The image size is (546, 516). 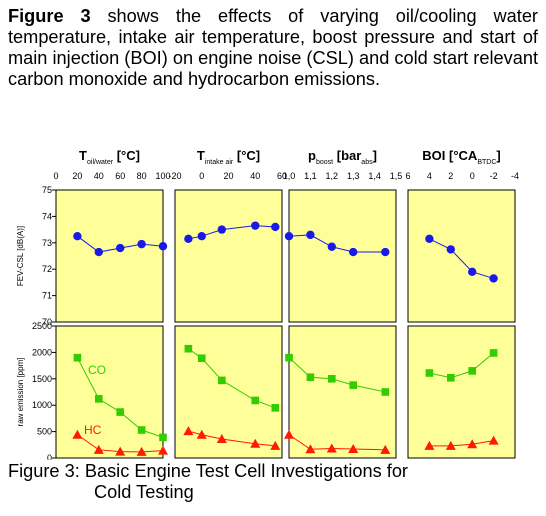 I want to click on column-title-end: ], so click(x=375, y=155).